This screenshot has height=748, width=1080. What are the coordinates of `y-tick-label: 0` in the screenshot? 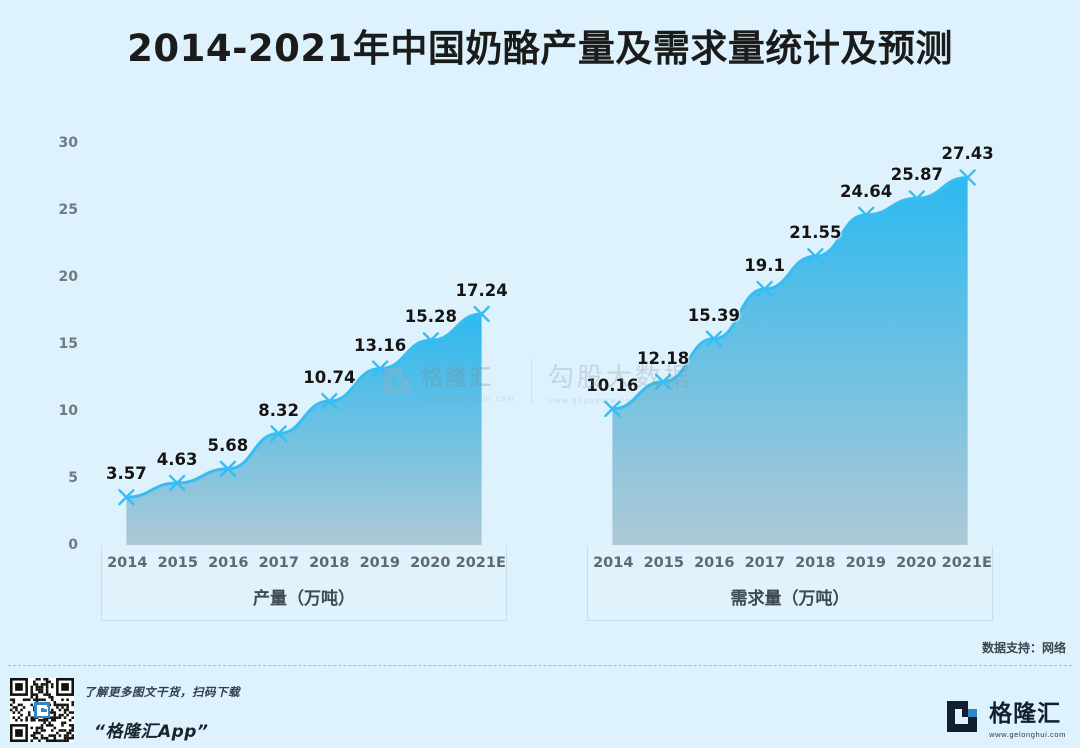 It's located at (73, 545).